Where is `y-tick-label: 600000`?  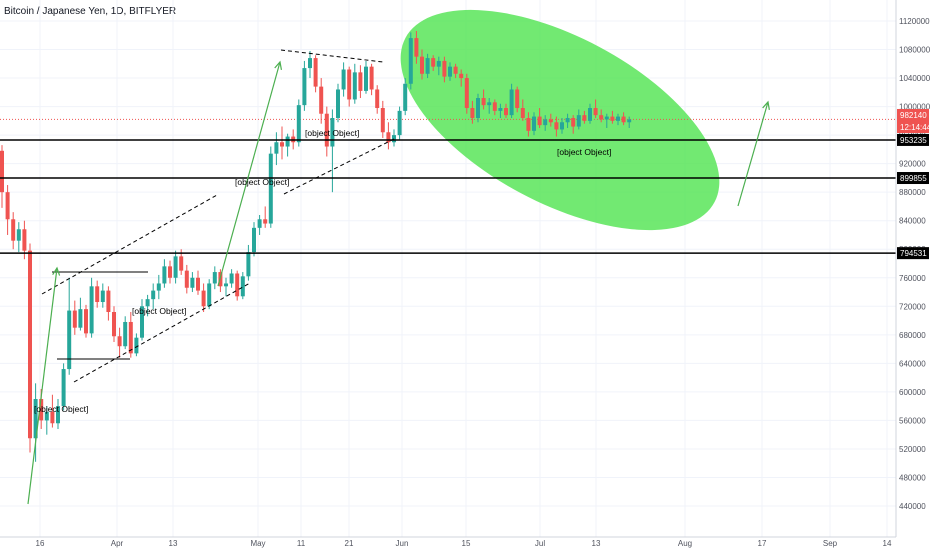
y-tick-label: 600000 is located at coordinates (912, 392).